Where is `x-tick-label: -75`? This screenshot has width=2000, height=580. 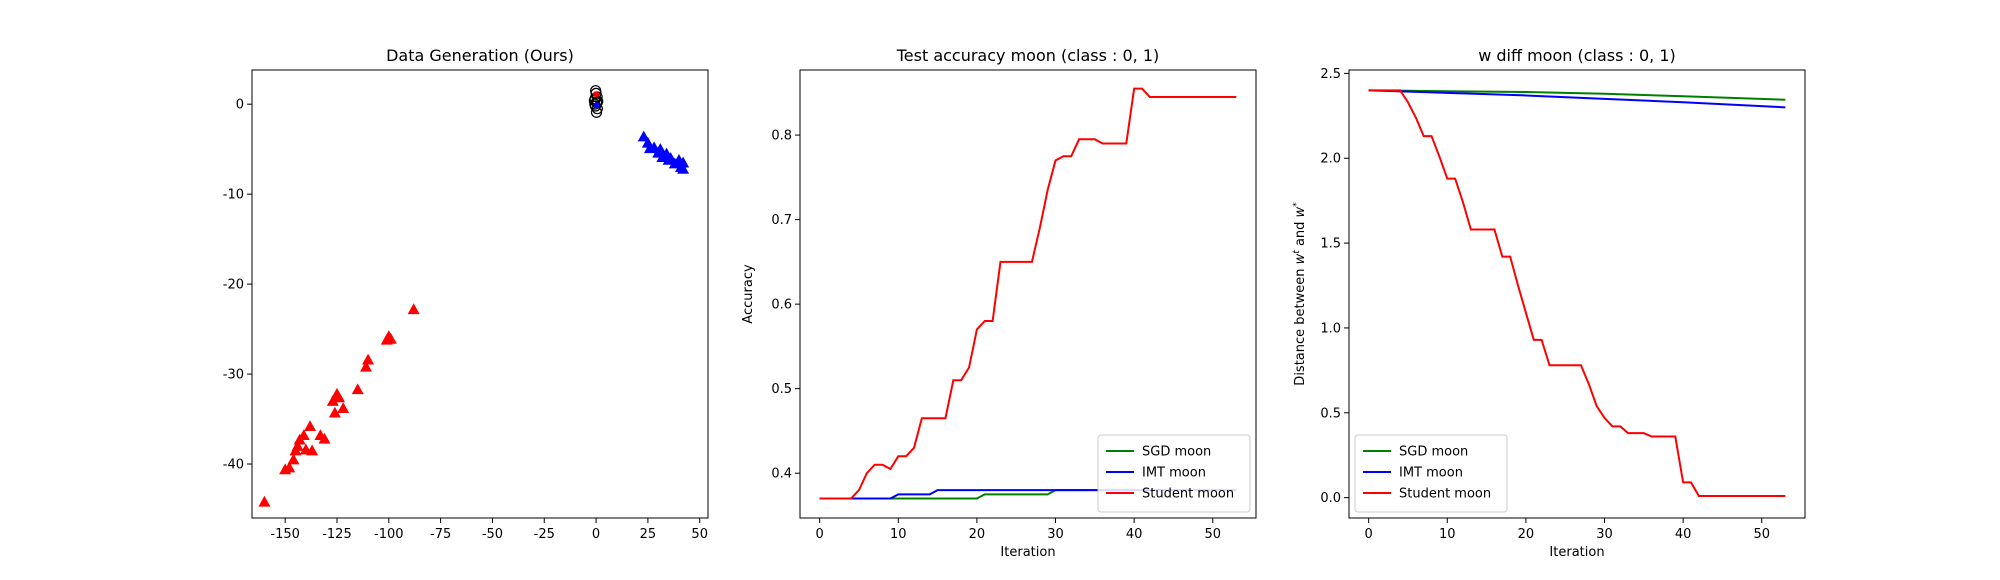
x-tick-label: -75 is located at coordinates (440, 534).